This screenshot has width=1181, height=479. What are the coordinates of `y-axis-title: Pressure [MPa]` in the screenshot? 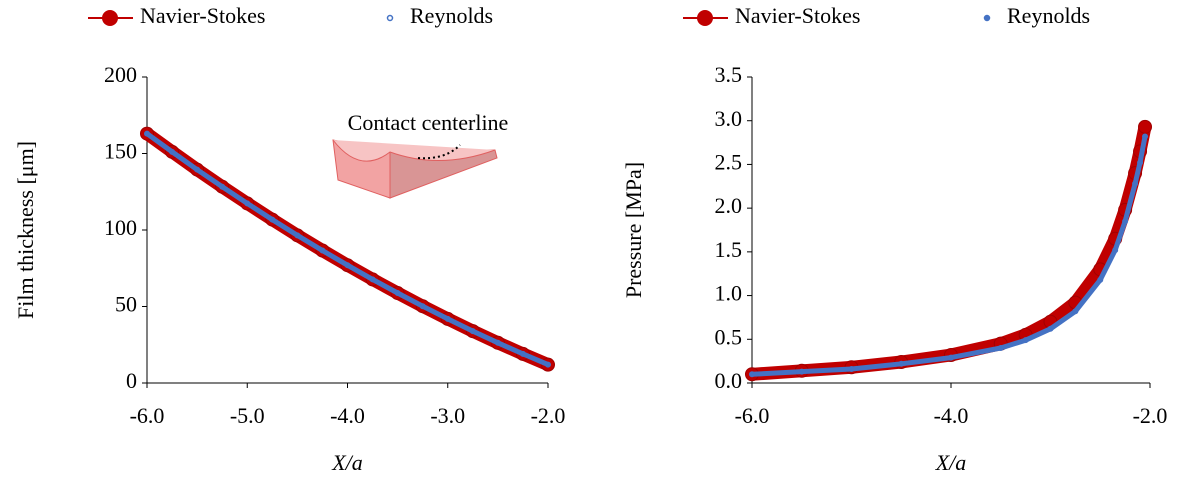 It's located at (633, 230).